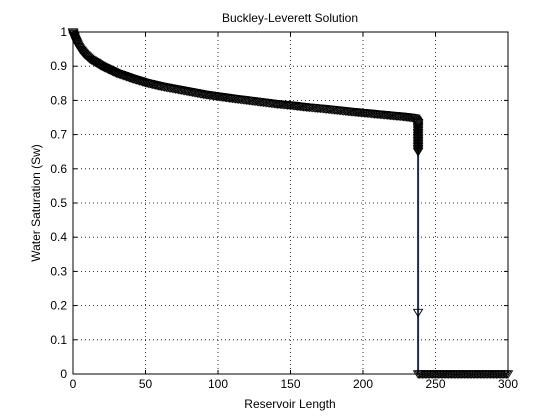  I want to click on x-tick-label: 200, so click(363, 384).